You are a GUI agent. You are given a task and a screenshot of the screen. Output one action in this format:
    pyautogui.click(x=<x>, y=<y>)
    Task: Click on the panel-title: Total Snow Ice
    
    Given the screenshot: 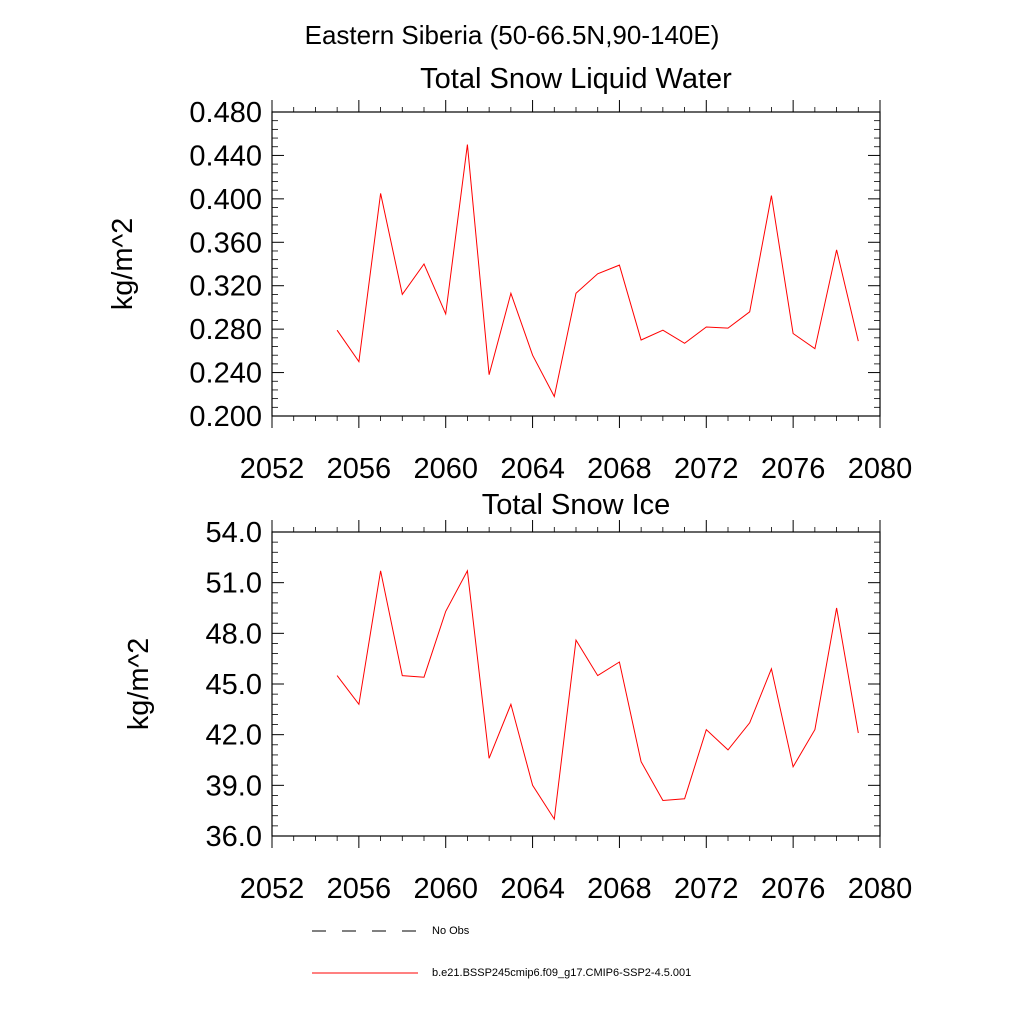 What is the action you would take?
    pyautogui.click(x=576, y=505)
    